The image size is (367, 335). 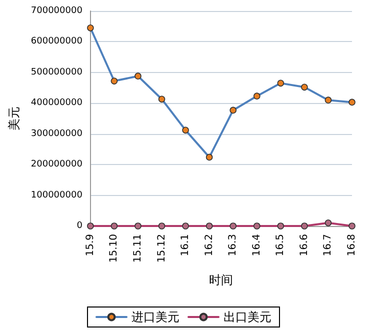 I want to click on y-tick-label: 500000000, so click(x=56, y=72).